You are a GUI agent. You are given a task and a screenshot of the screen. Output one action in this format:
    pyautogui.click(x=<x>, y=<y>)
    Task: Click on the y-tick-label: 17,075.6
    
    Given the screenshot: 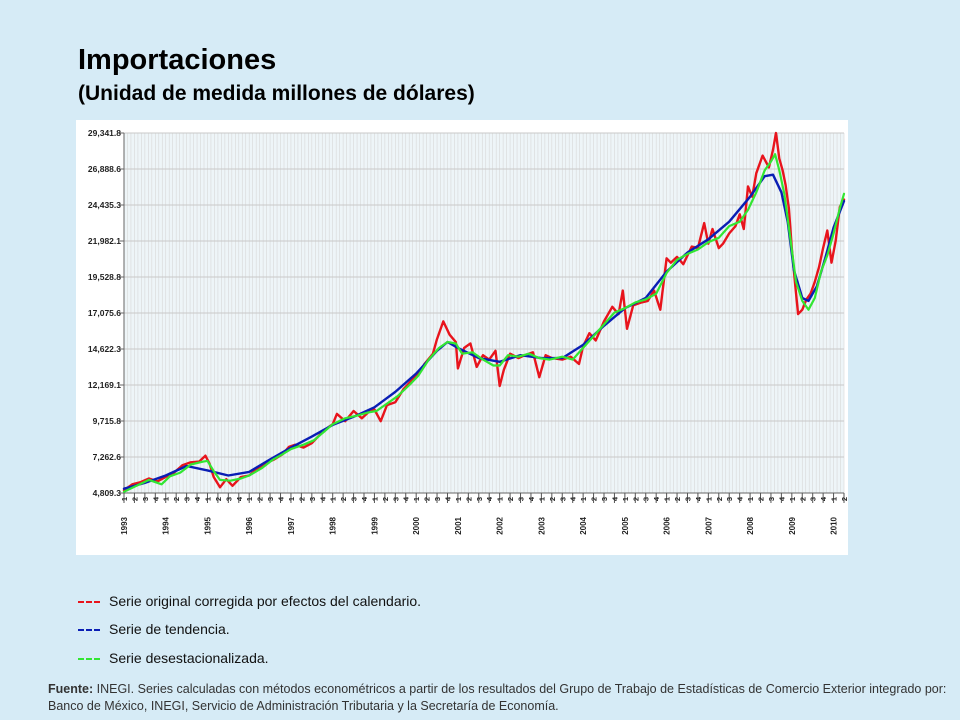 What is the action you would take?
    pyautogui.click(x=104, y=313)
    